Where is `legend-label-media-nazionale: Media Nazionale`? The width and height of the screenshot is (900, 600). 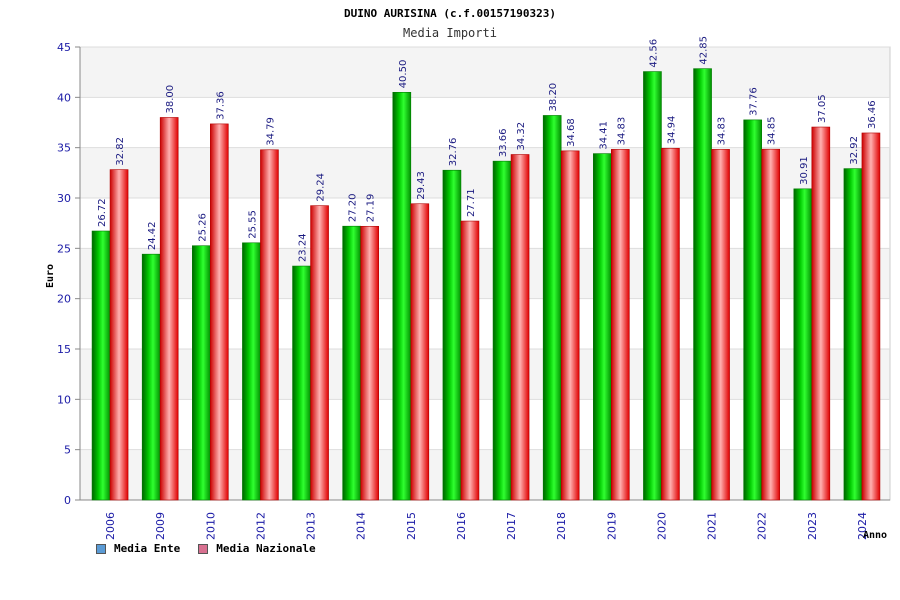
legend-label-media-nazionale: Media Nazionale is located at coordinates (266, 548).